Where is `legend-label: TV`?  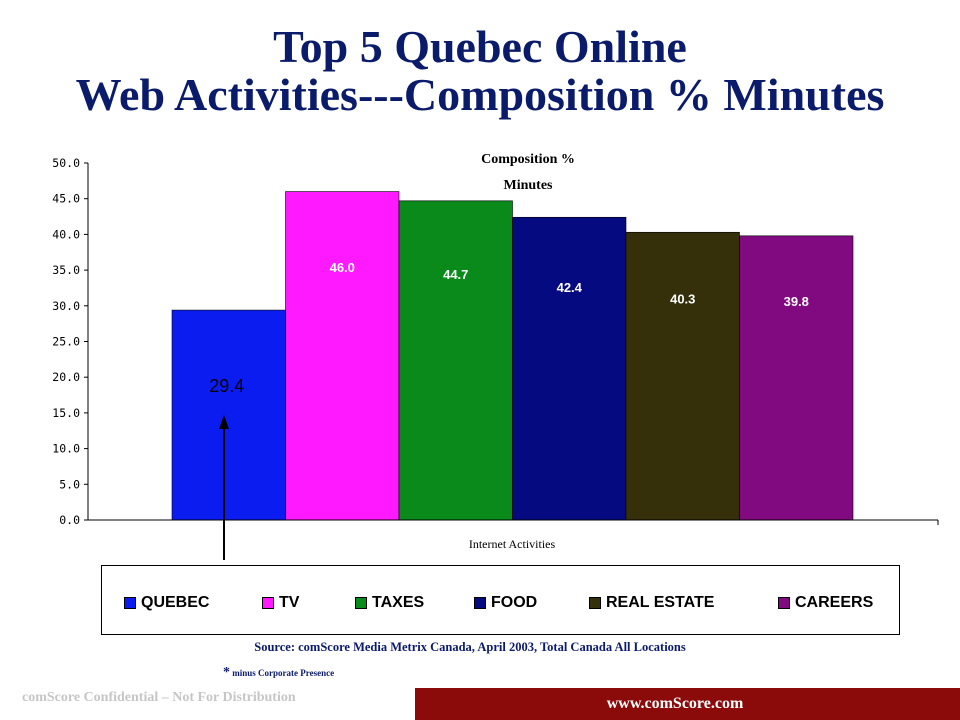
legend-label: TV is located at coordinates (289, 602).